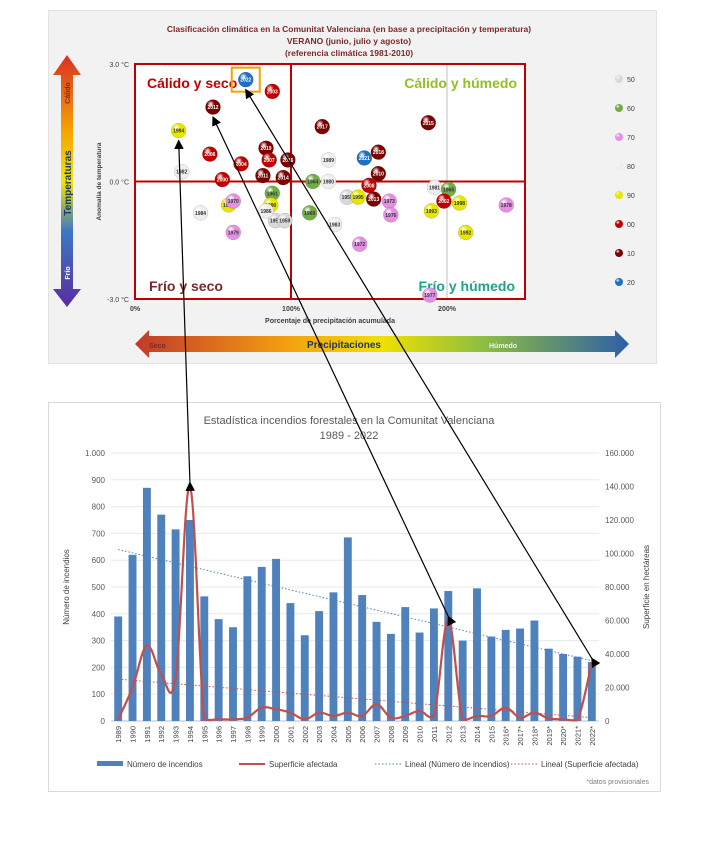 This screenshot has width=702, height=845. Describe the element at coordinates (319, 666) in the screenshot. I see `bar-2003` at that location.